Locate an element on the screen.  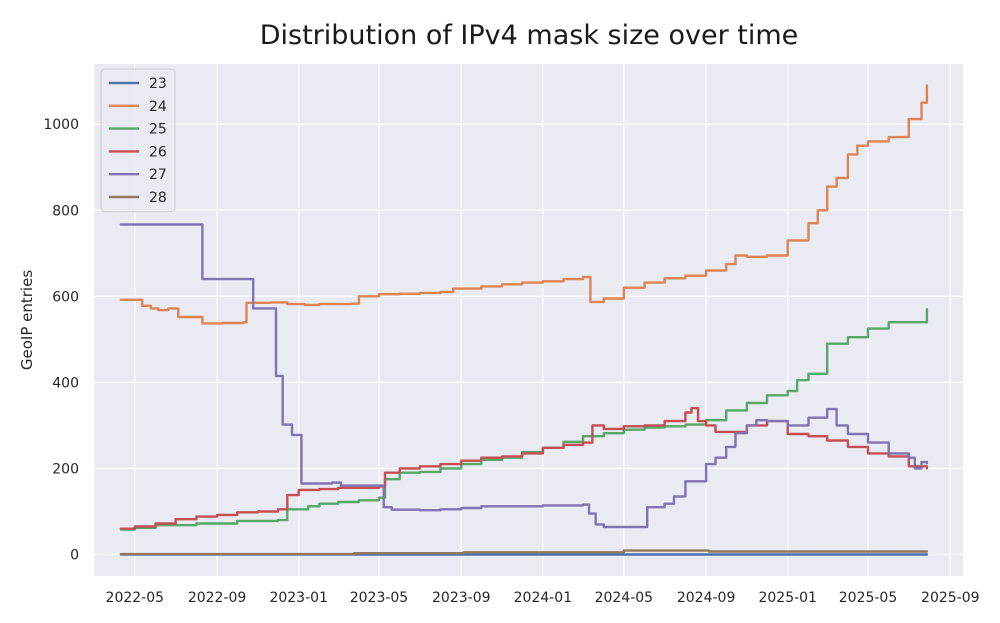
legend-label-23: 23 is located at coordinates (158, 84).